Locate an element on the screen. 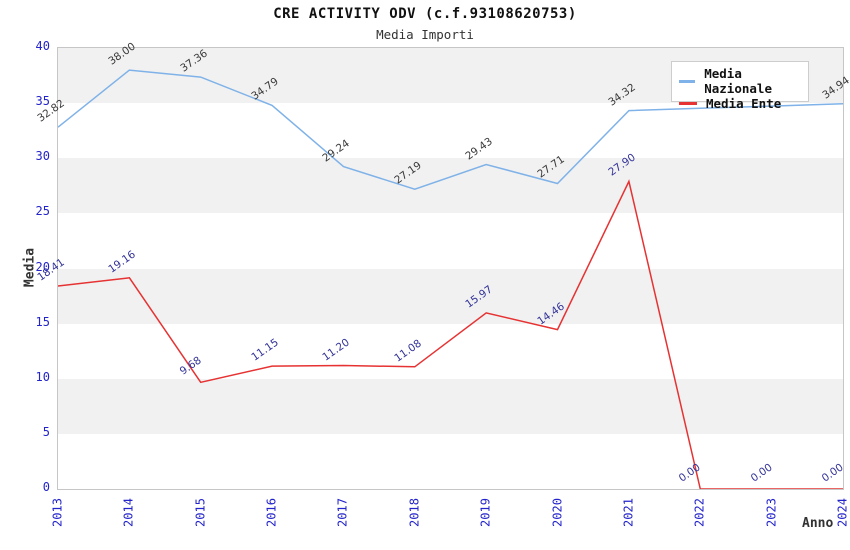  legend-item-media-ente: Media Ente is located at coordinates (742, 103).